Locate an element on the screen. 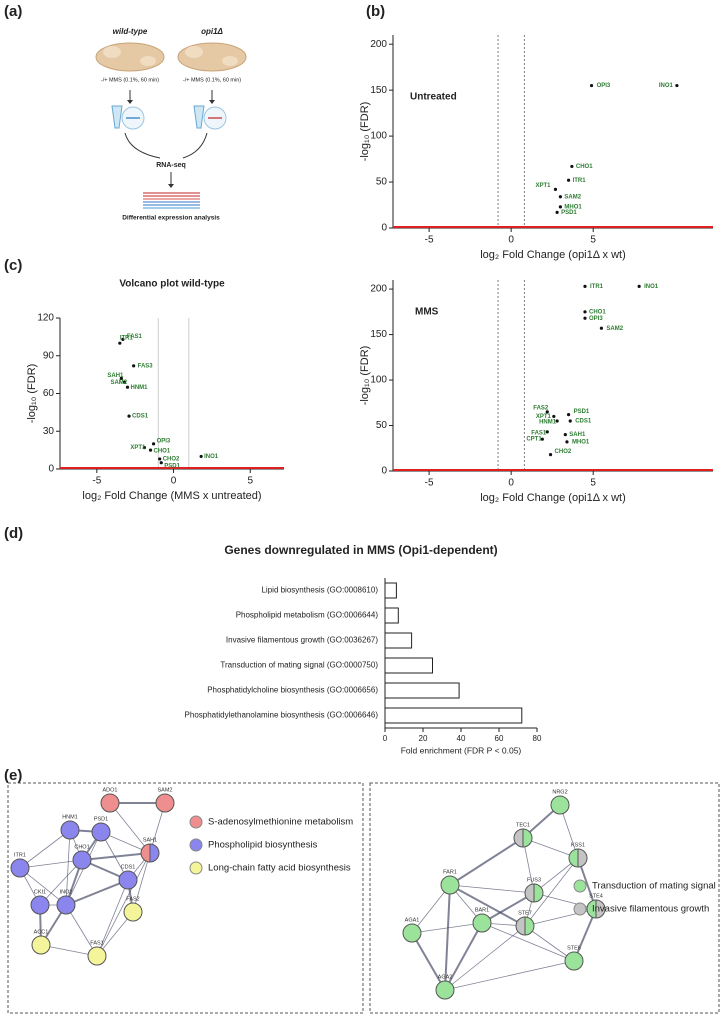 The image size is (723, 1018). node-label: NRG2 is located at coordinates (559, 792).